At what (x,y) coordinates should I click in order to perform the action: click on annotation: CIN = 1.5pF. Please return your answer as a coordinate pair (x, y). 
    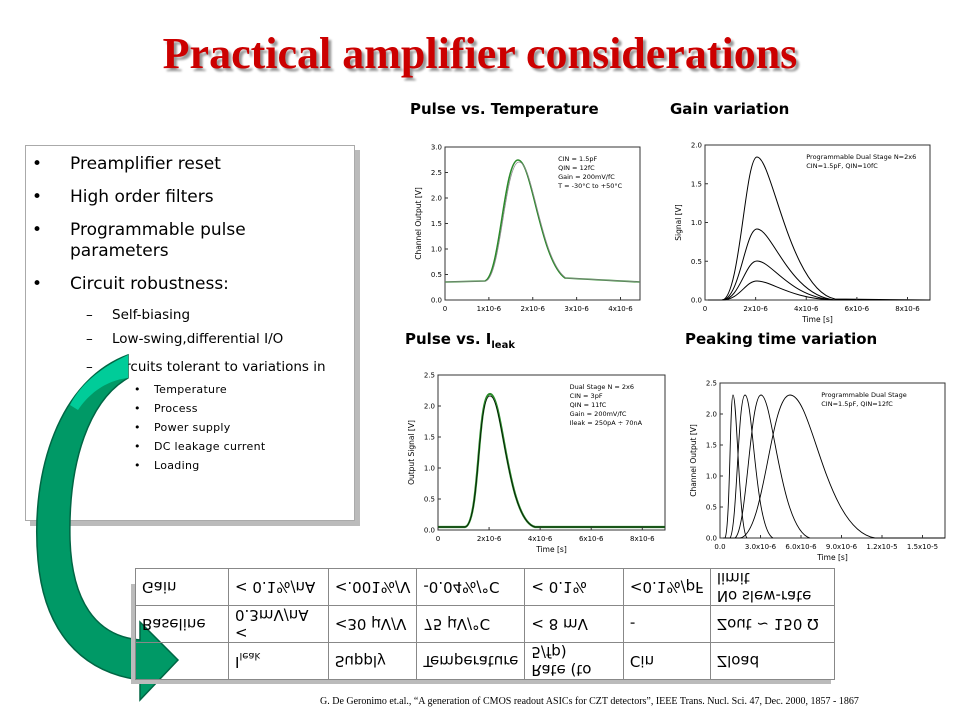
    Looking at the image, I should click on (577, 159).